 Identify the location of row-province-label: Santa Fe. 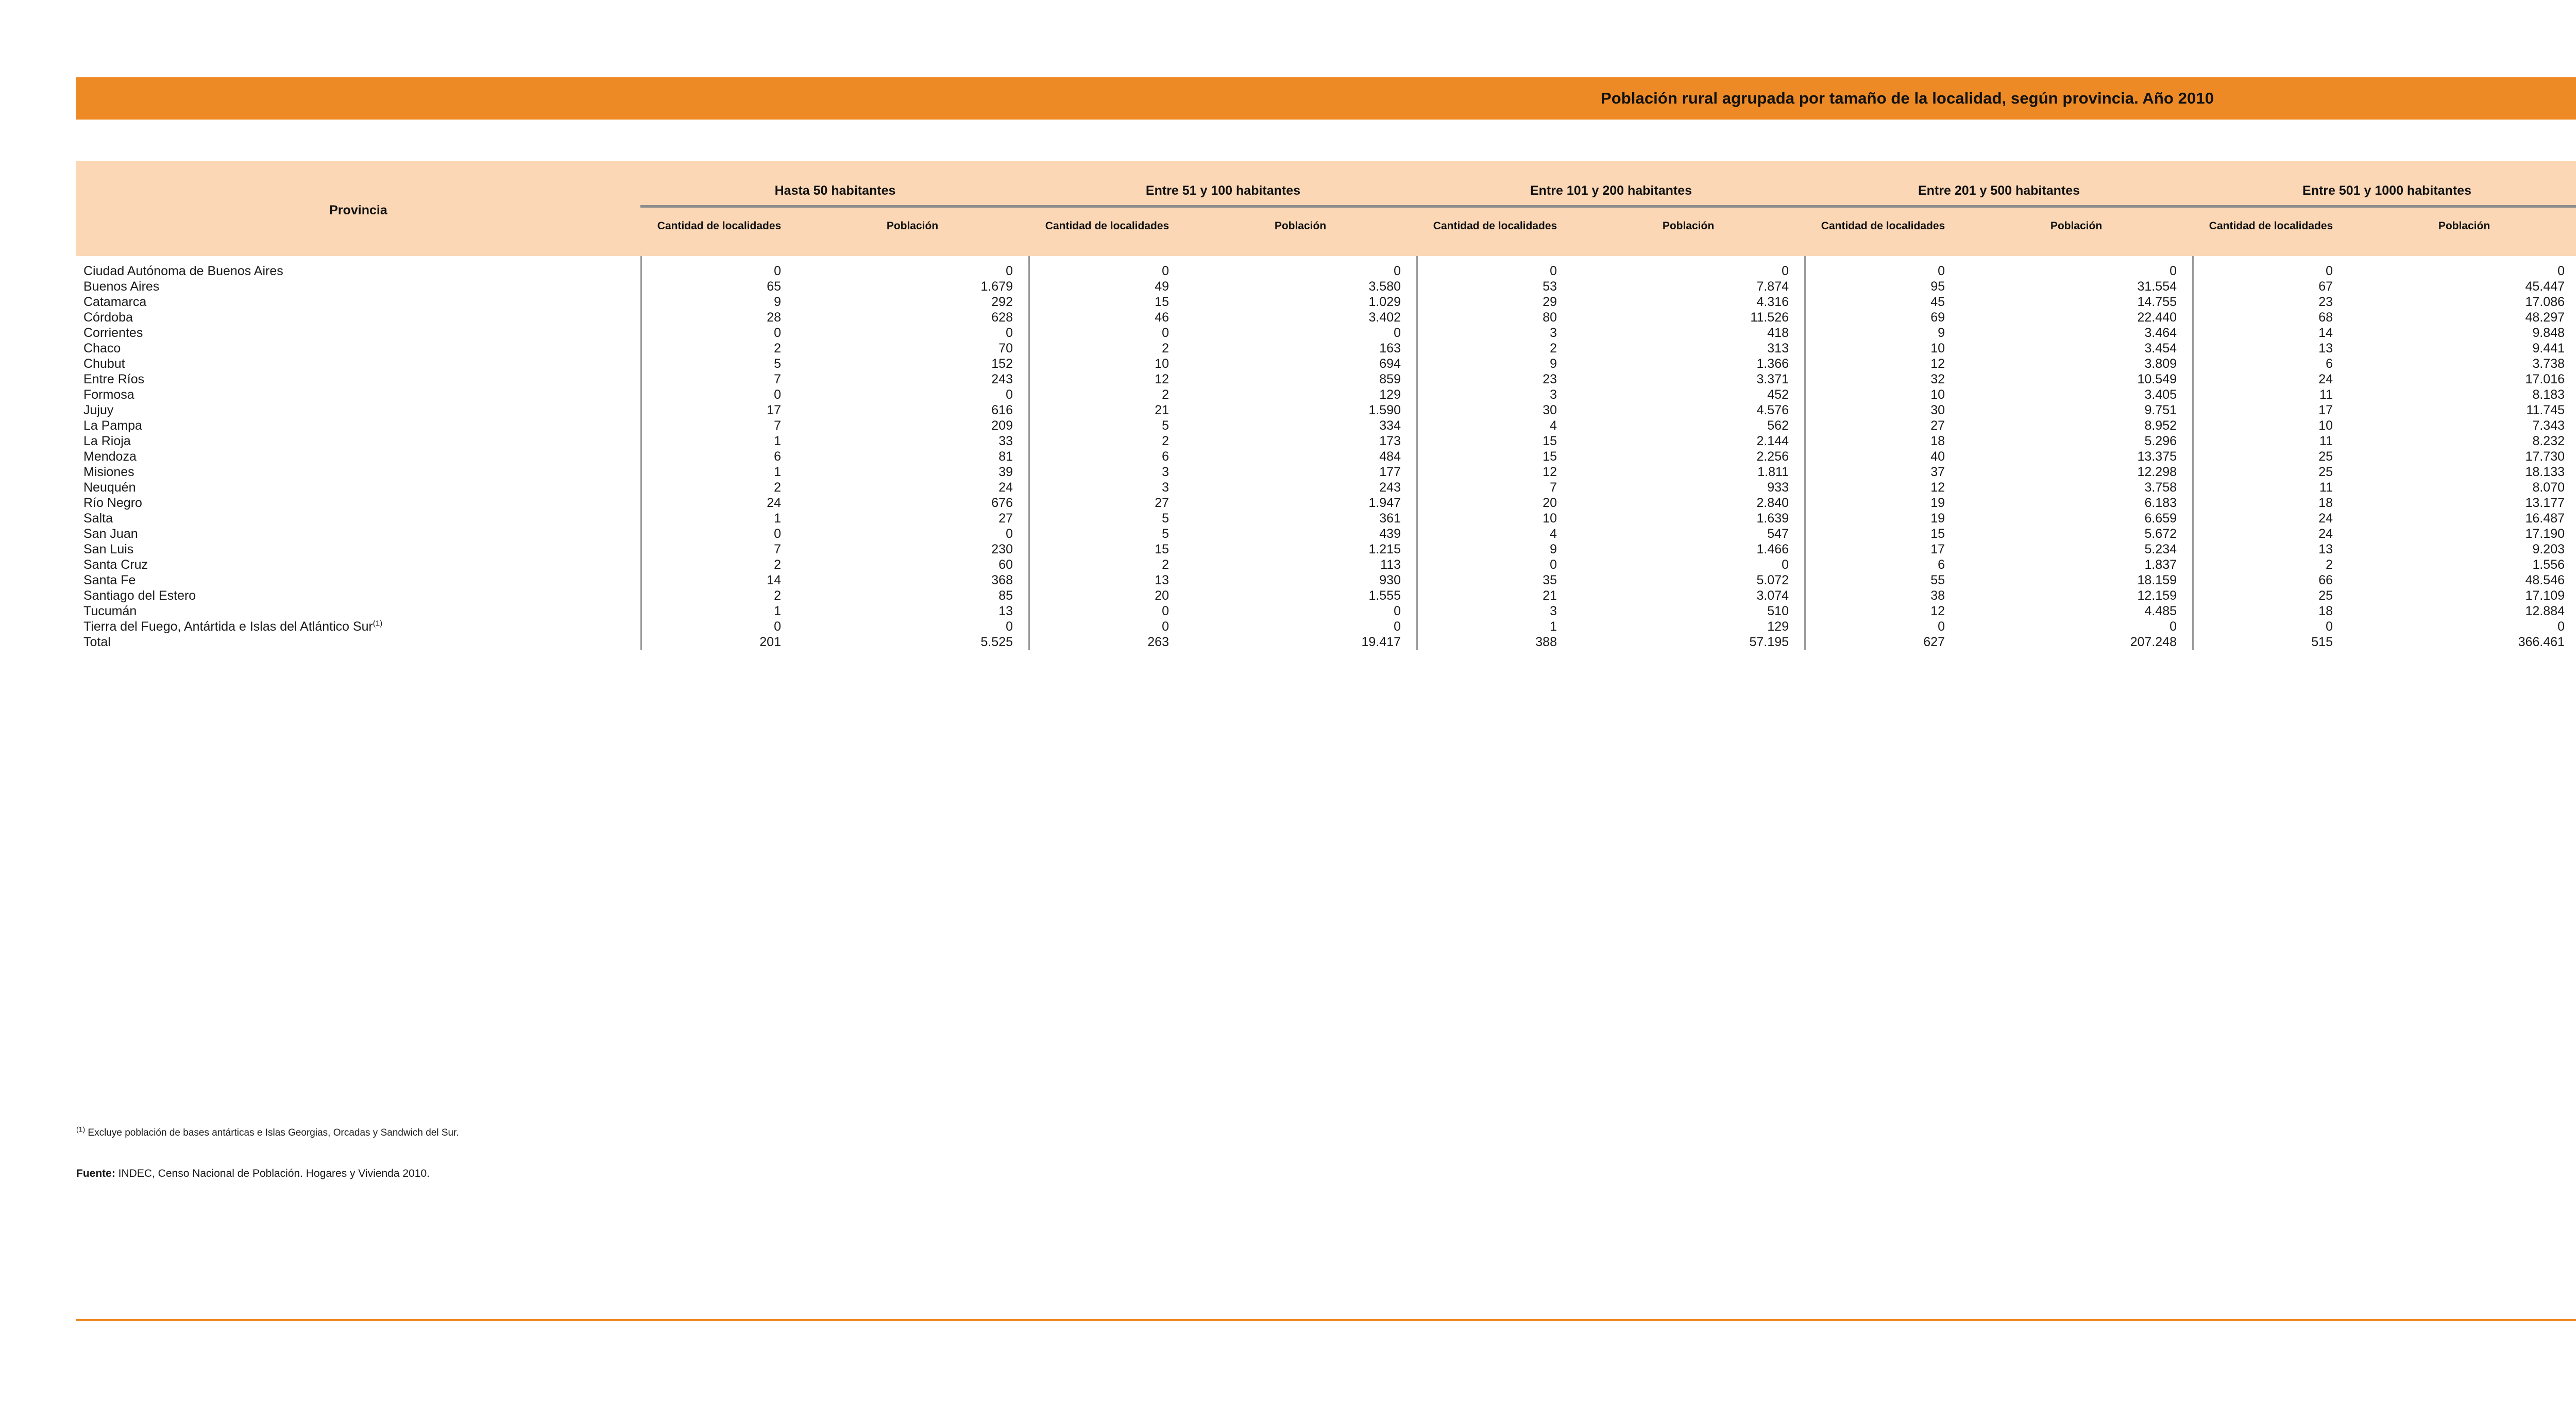
(358, 580).